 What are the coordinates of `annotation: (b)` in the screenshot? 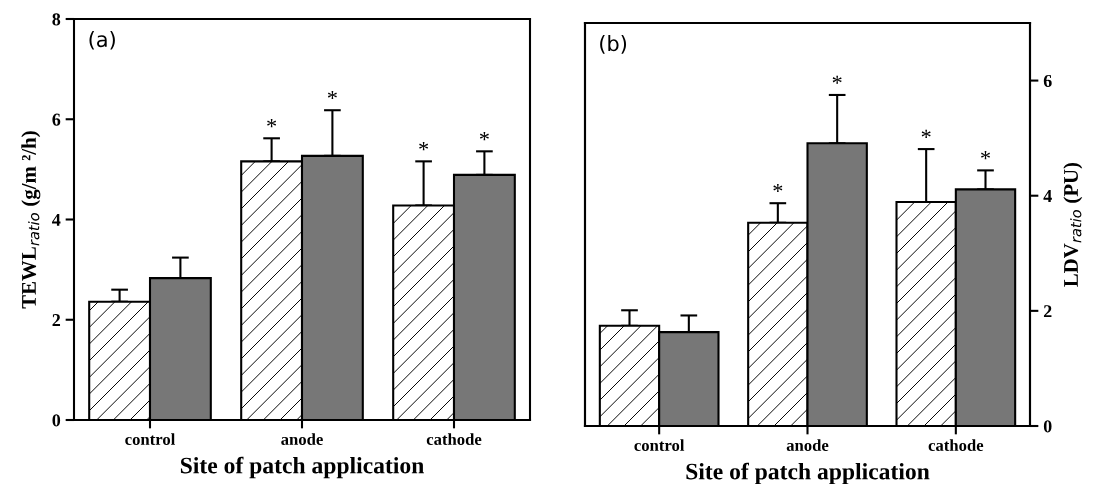 It's located at (613, 44).